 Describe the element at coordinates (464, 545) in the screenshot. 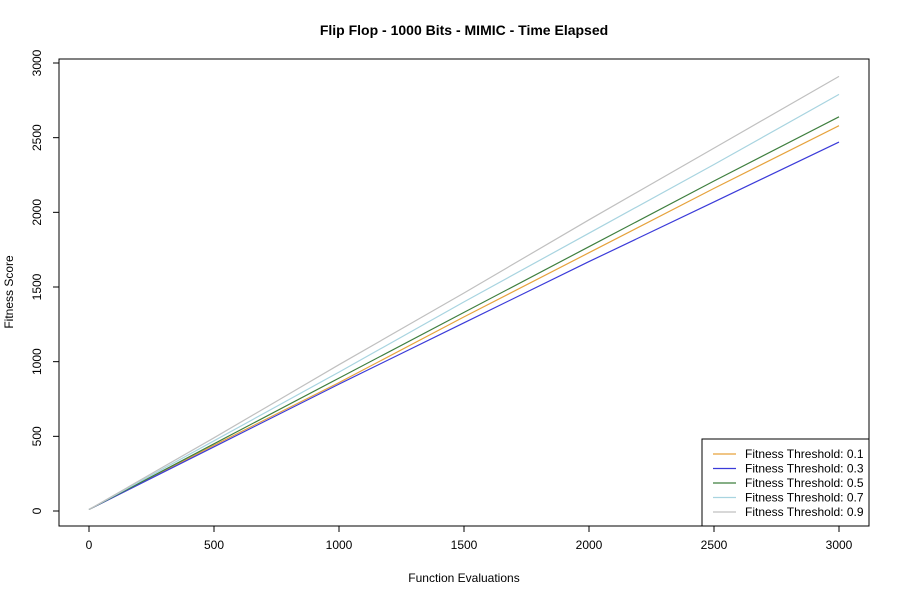

I see `x-tick-label: 1500` at that location.